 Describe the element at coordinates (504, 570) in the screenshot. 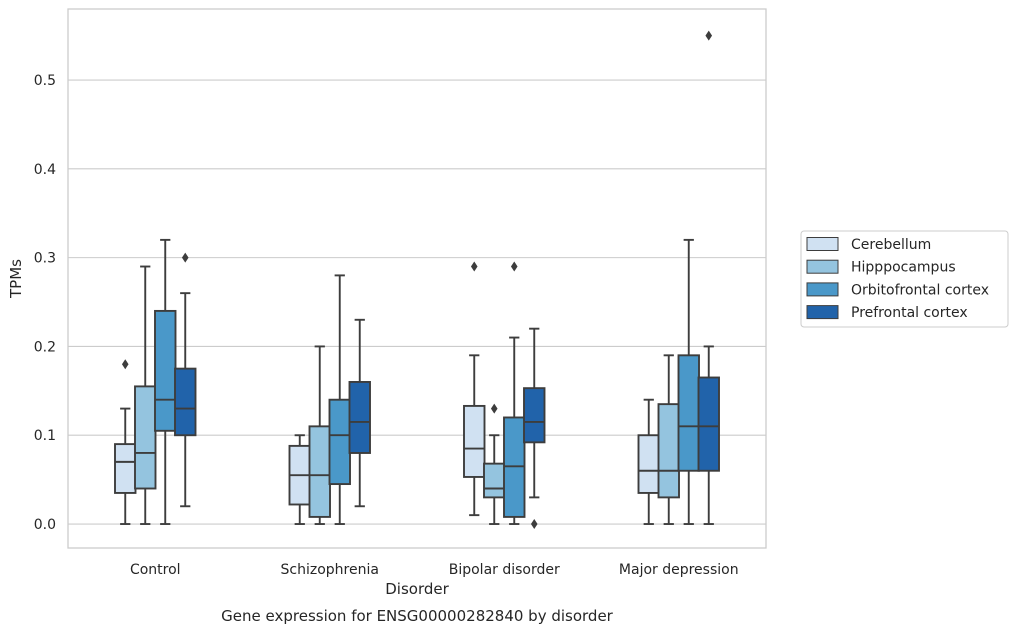

I see `x-tick-label: Bipolar disorder` at that location.